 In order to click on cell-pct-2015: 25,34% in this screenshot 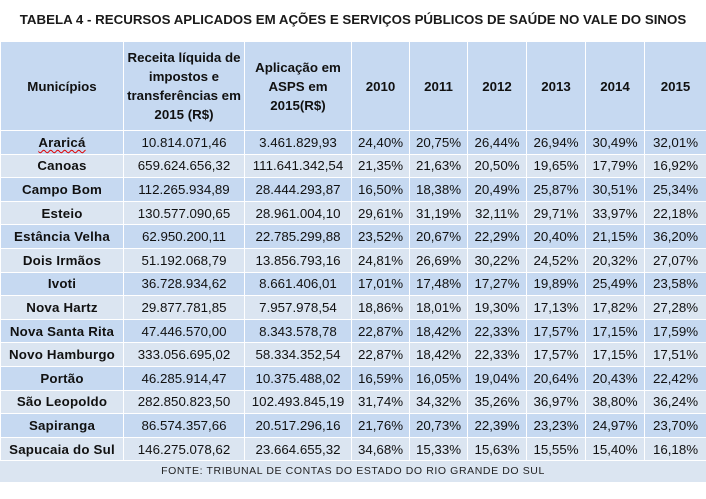, I will do `click(675, 189)`.